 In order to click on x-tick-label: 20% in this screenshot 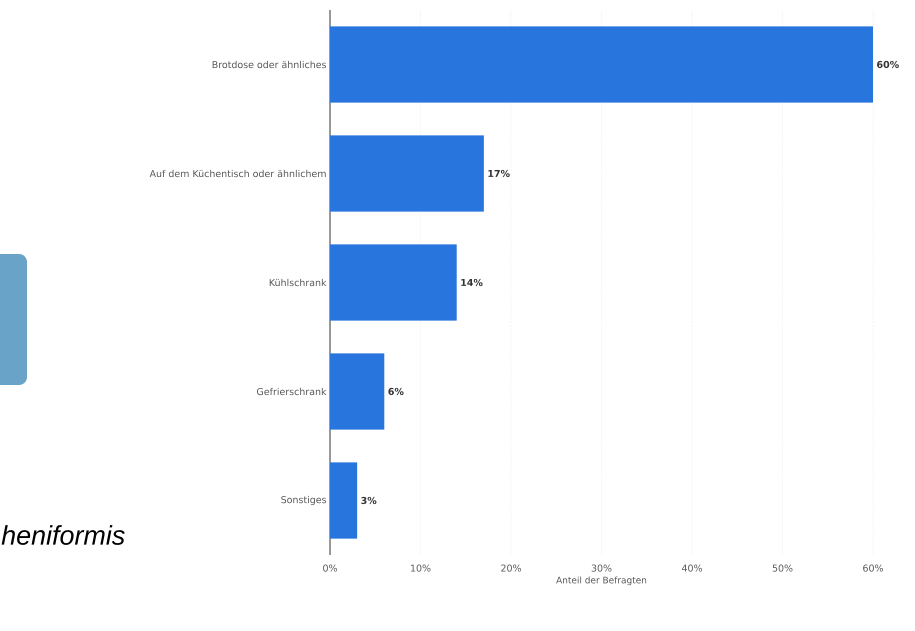, I will do `click(511, 568)`.